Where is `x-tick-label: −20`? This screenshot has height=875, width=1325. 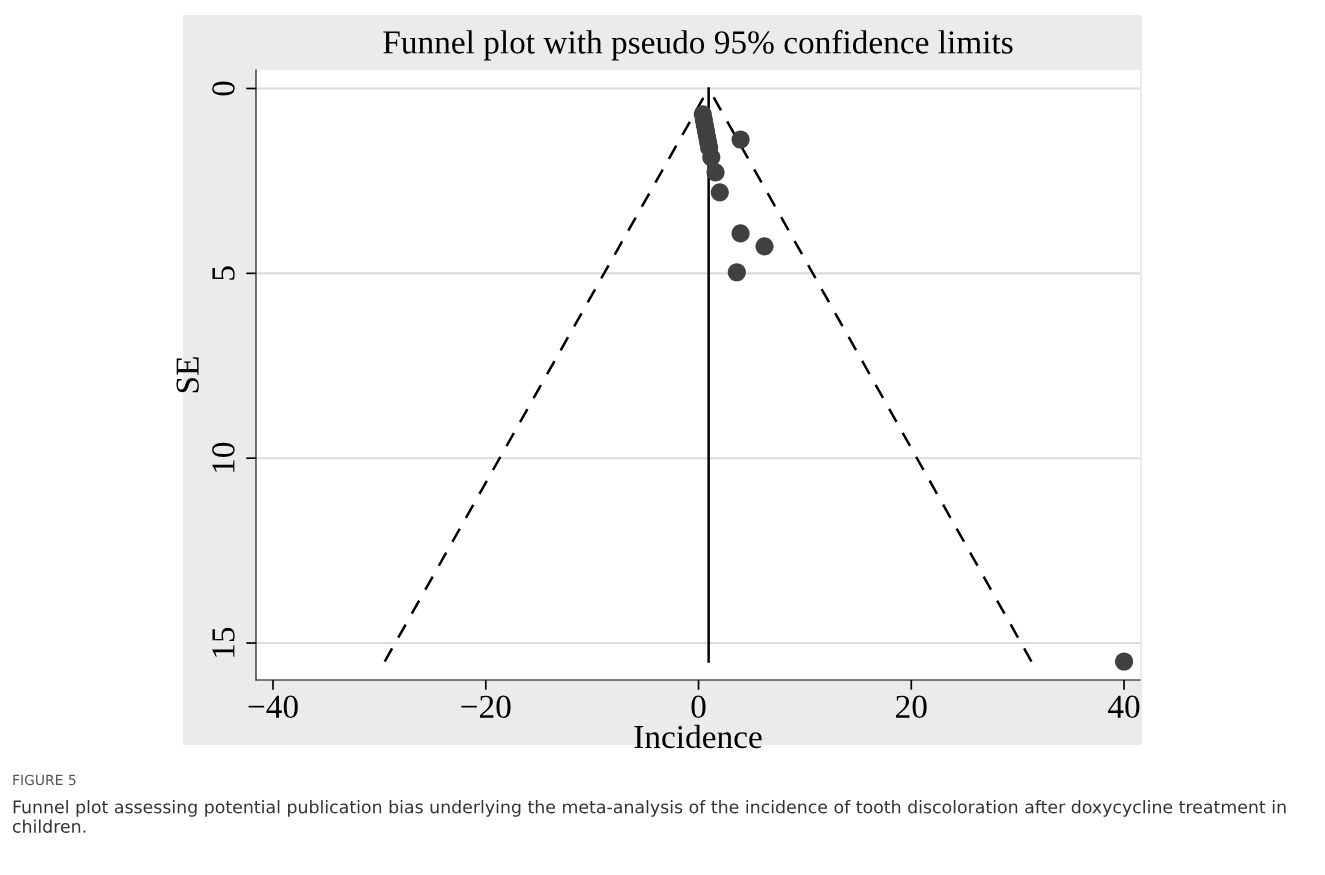 x-tick-label: −20 is located at coordinates (486, 707).